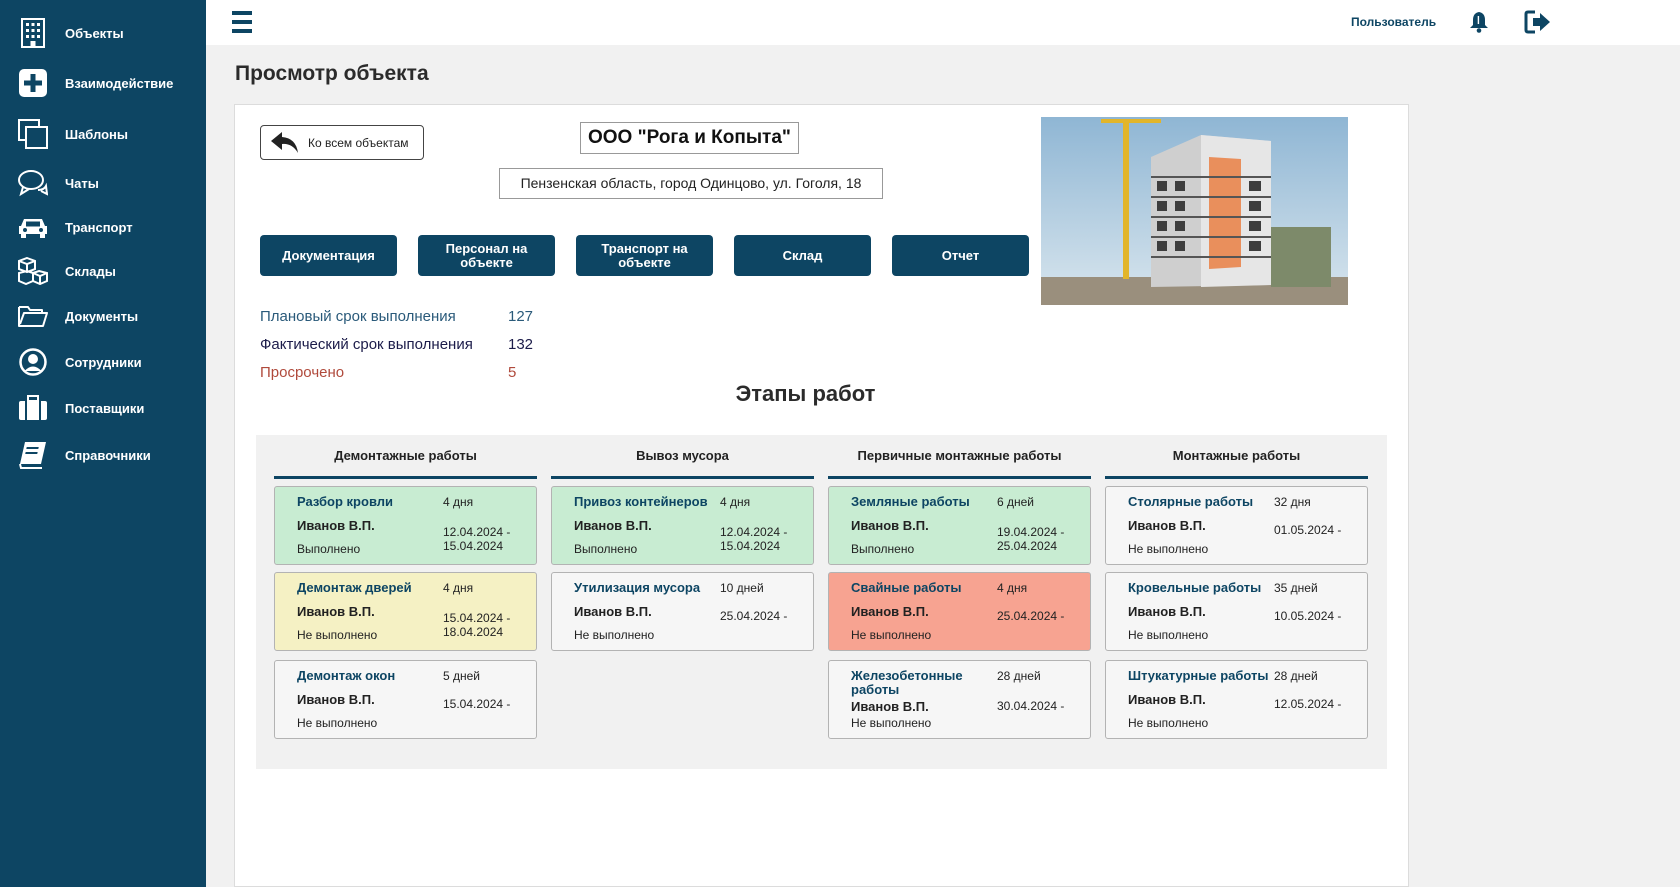 This screenshot has height=887, width=1680. I want to click on actual-term-value: 132, so click(521, 344).